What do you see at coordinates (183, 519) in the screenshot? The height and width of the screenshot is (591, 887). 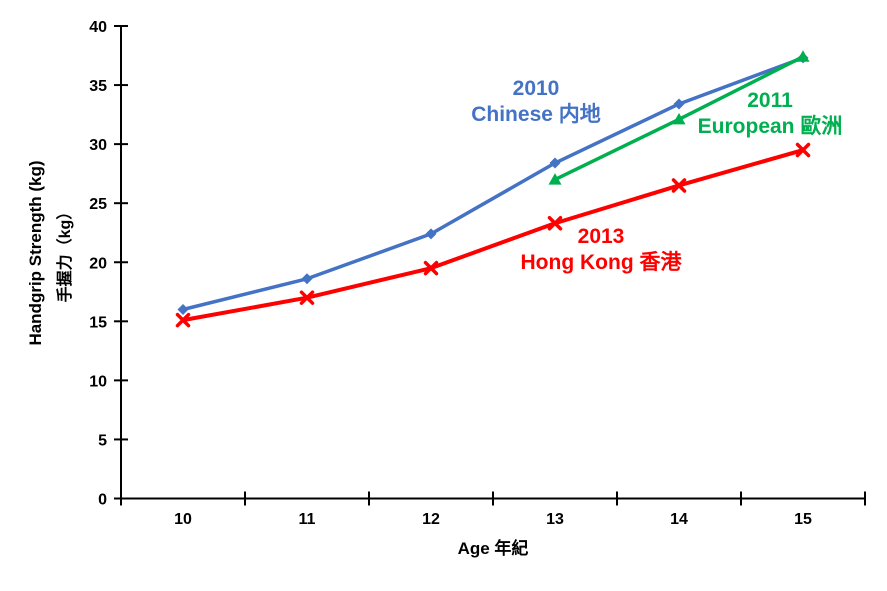 I see `x-axis-tick-label: 10` at bounding box center [183, 519].